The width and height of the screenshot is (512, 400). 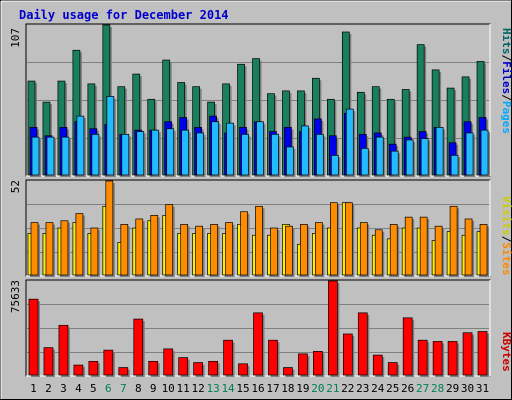 I want to click on day-label-3: 3, so click(x=63, y=388).